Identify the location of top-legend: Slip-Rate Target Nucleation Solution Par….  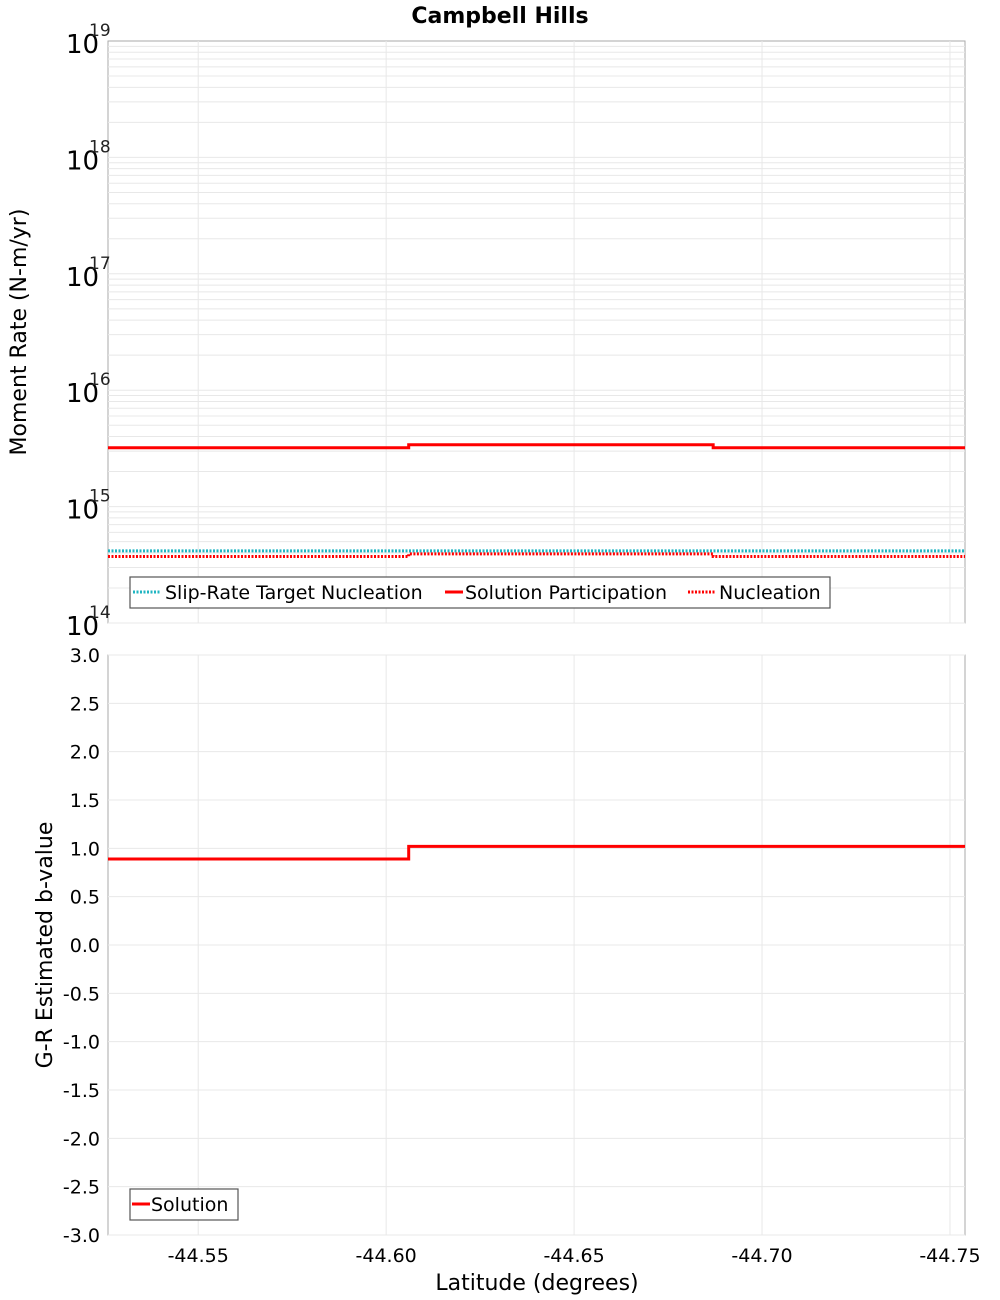
(480, 592).